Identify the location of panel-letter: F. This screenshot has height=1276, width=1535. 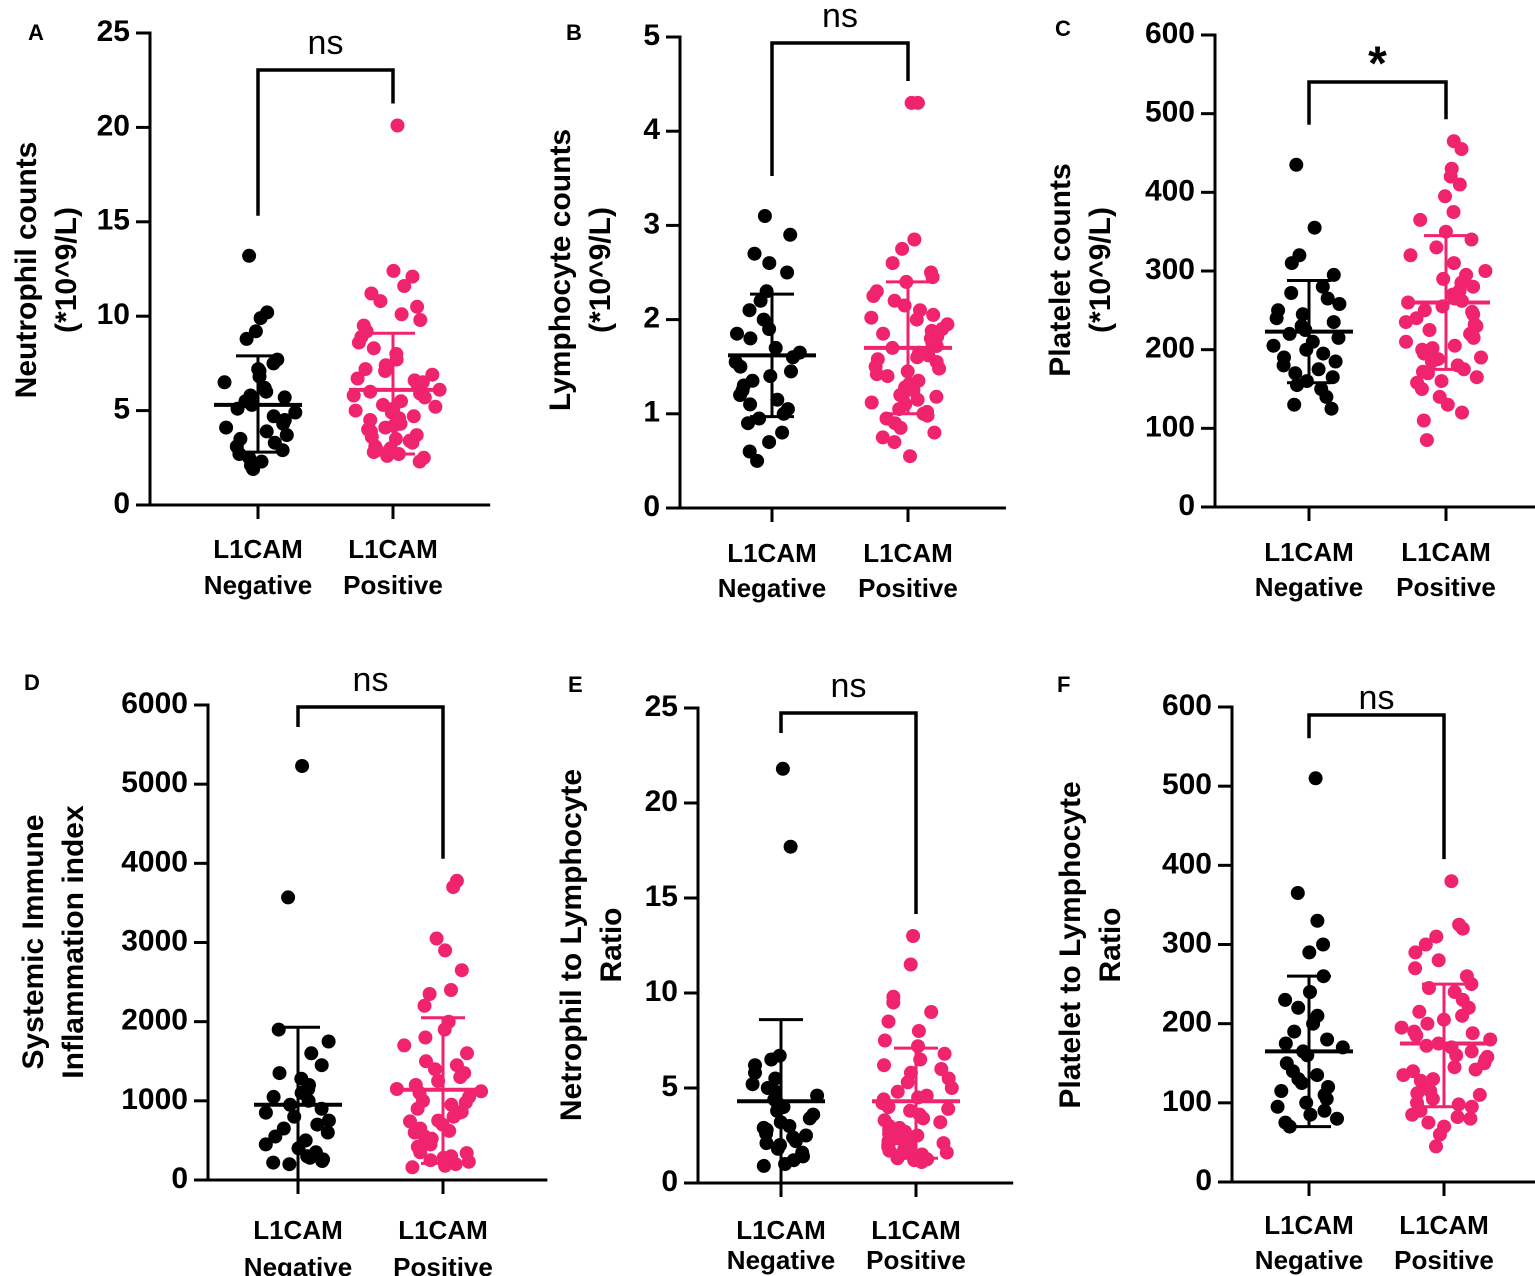
(1063, 684).